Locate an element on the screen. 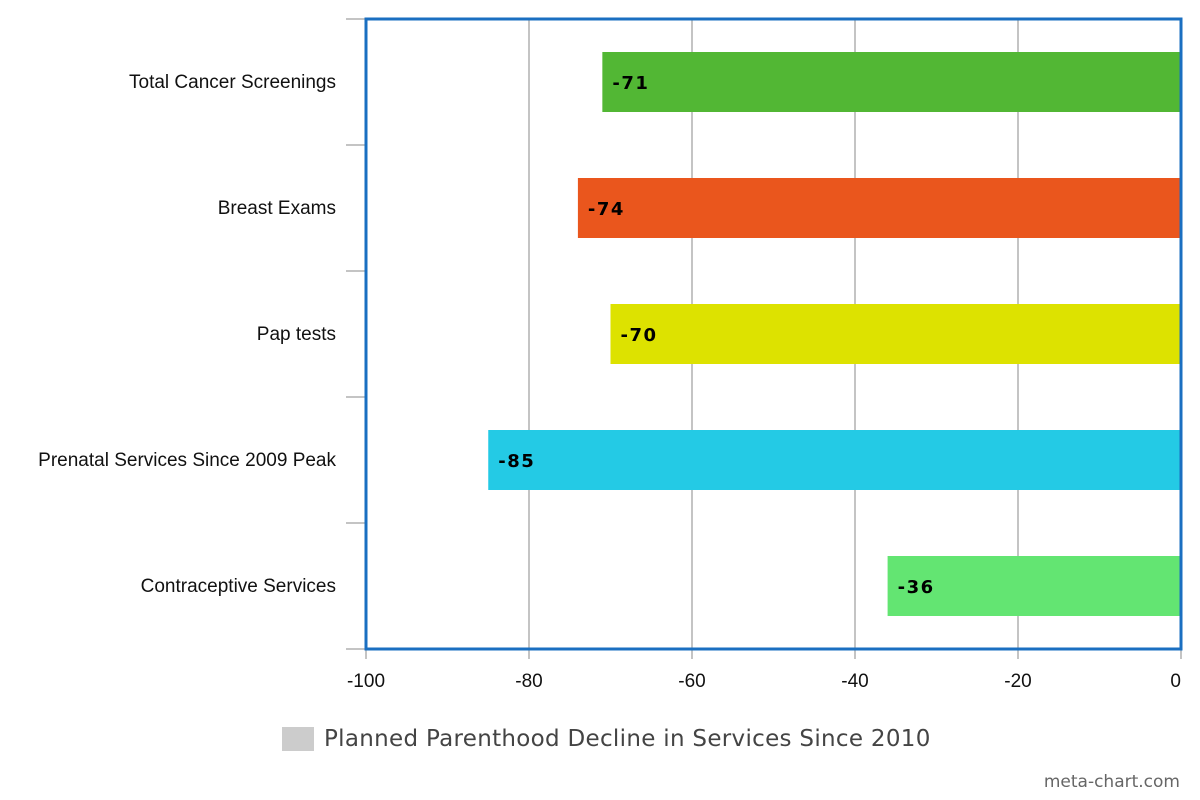  x-tick-label: -60 is located at coordinates (691, 681).